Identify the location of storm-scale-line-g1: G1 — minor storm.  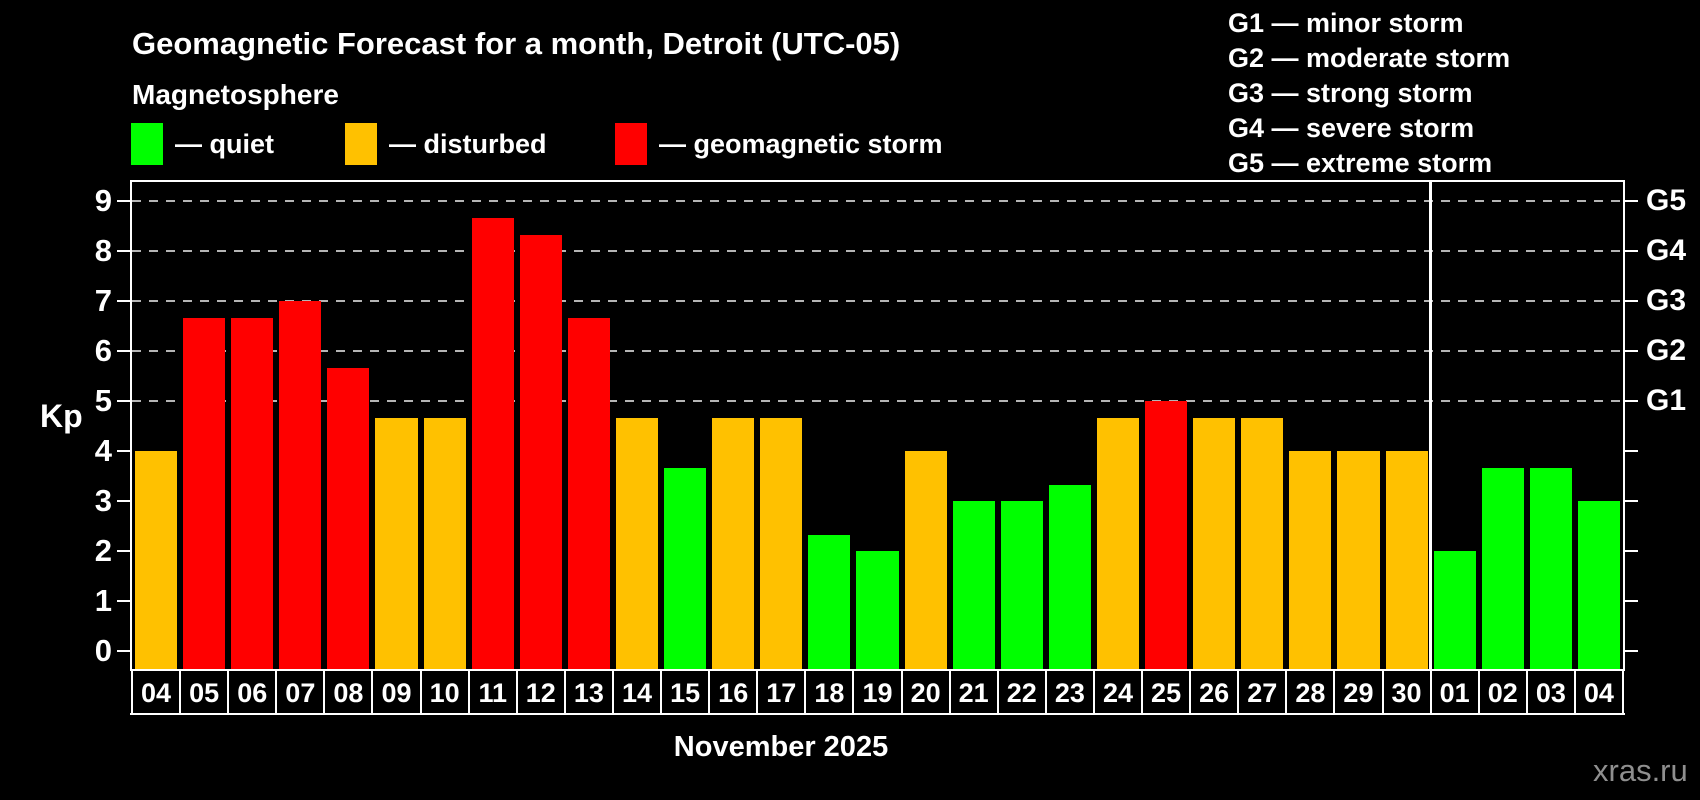
(1346, 23).